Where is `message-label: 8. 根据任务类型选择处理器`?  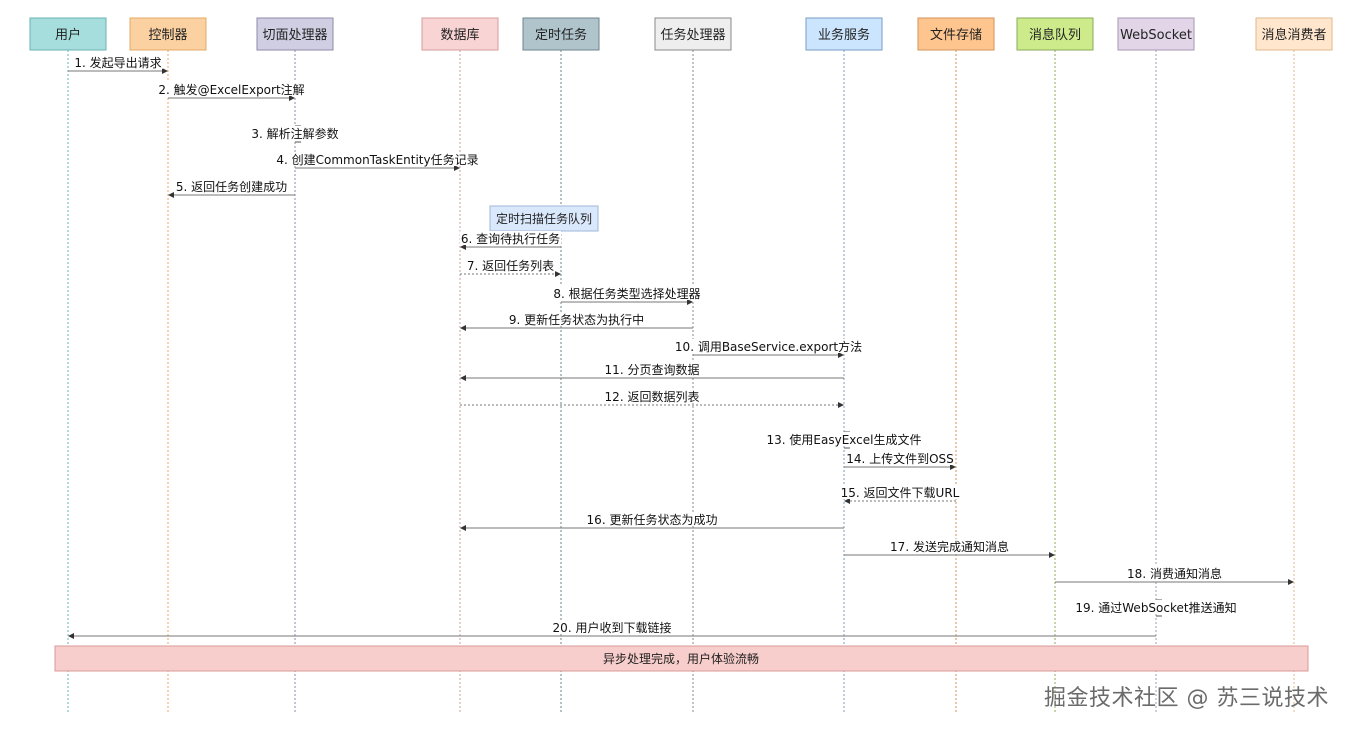
message-label: 8. 根据任务类型选择处理器 is located at coordinates (626, 293).